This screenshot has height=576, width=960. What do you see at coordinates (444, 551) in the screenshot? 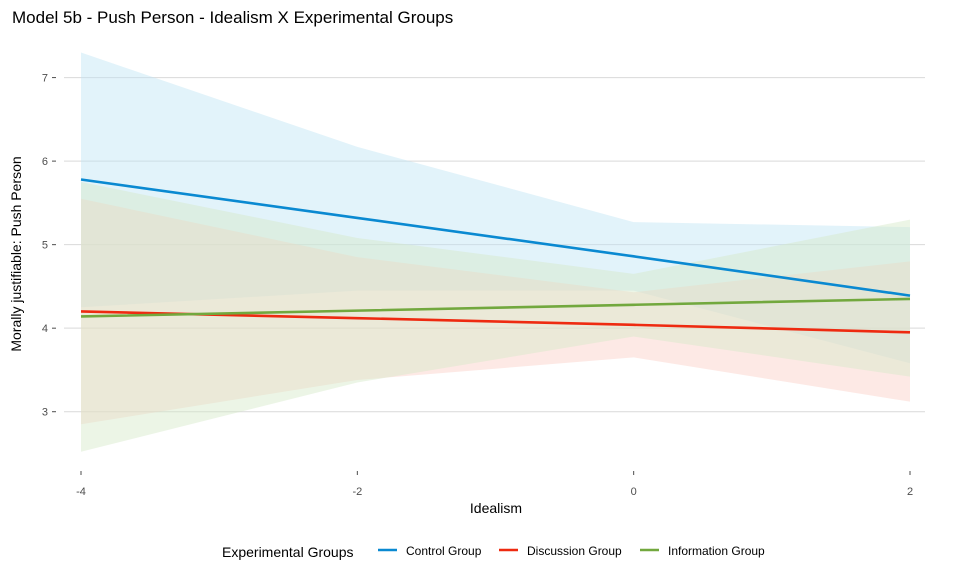
I see `legend-label: Control Group` at bounding box center [444, 551].